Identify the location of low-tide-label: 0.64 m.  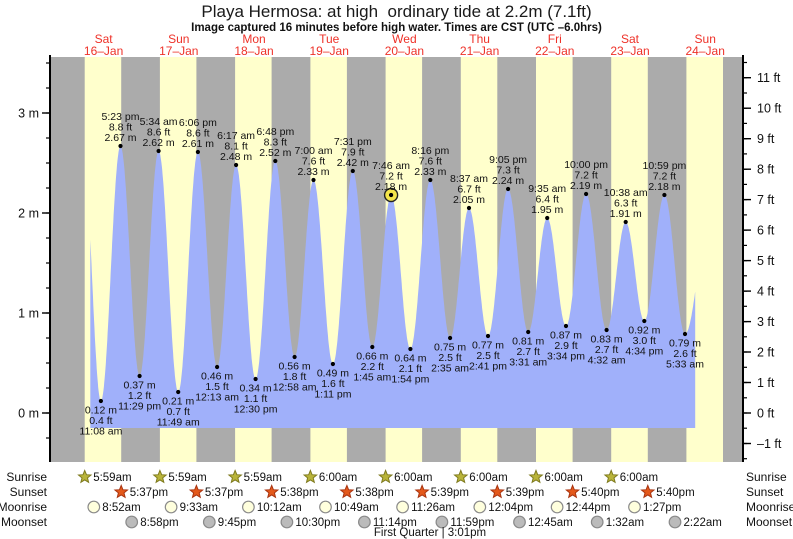
(410, 359).